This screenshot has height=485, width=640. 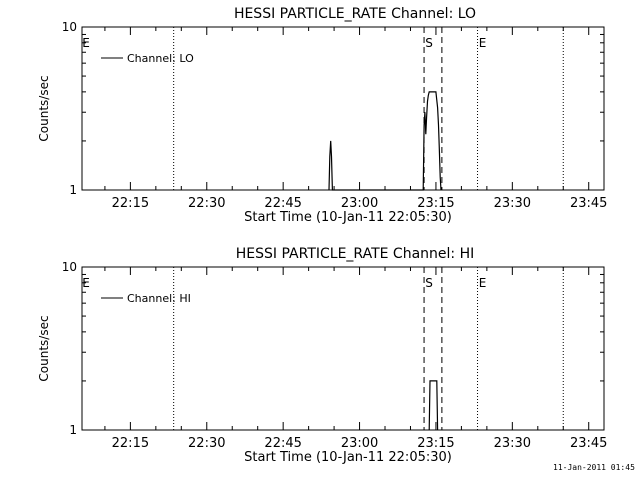 I want to click on legend-label: Channel: HI, so click(x=159, y=298).